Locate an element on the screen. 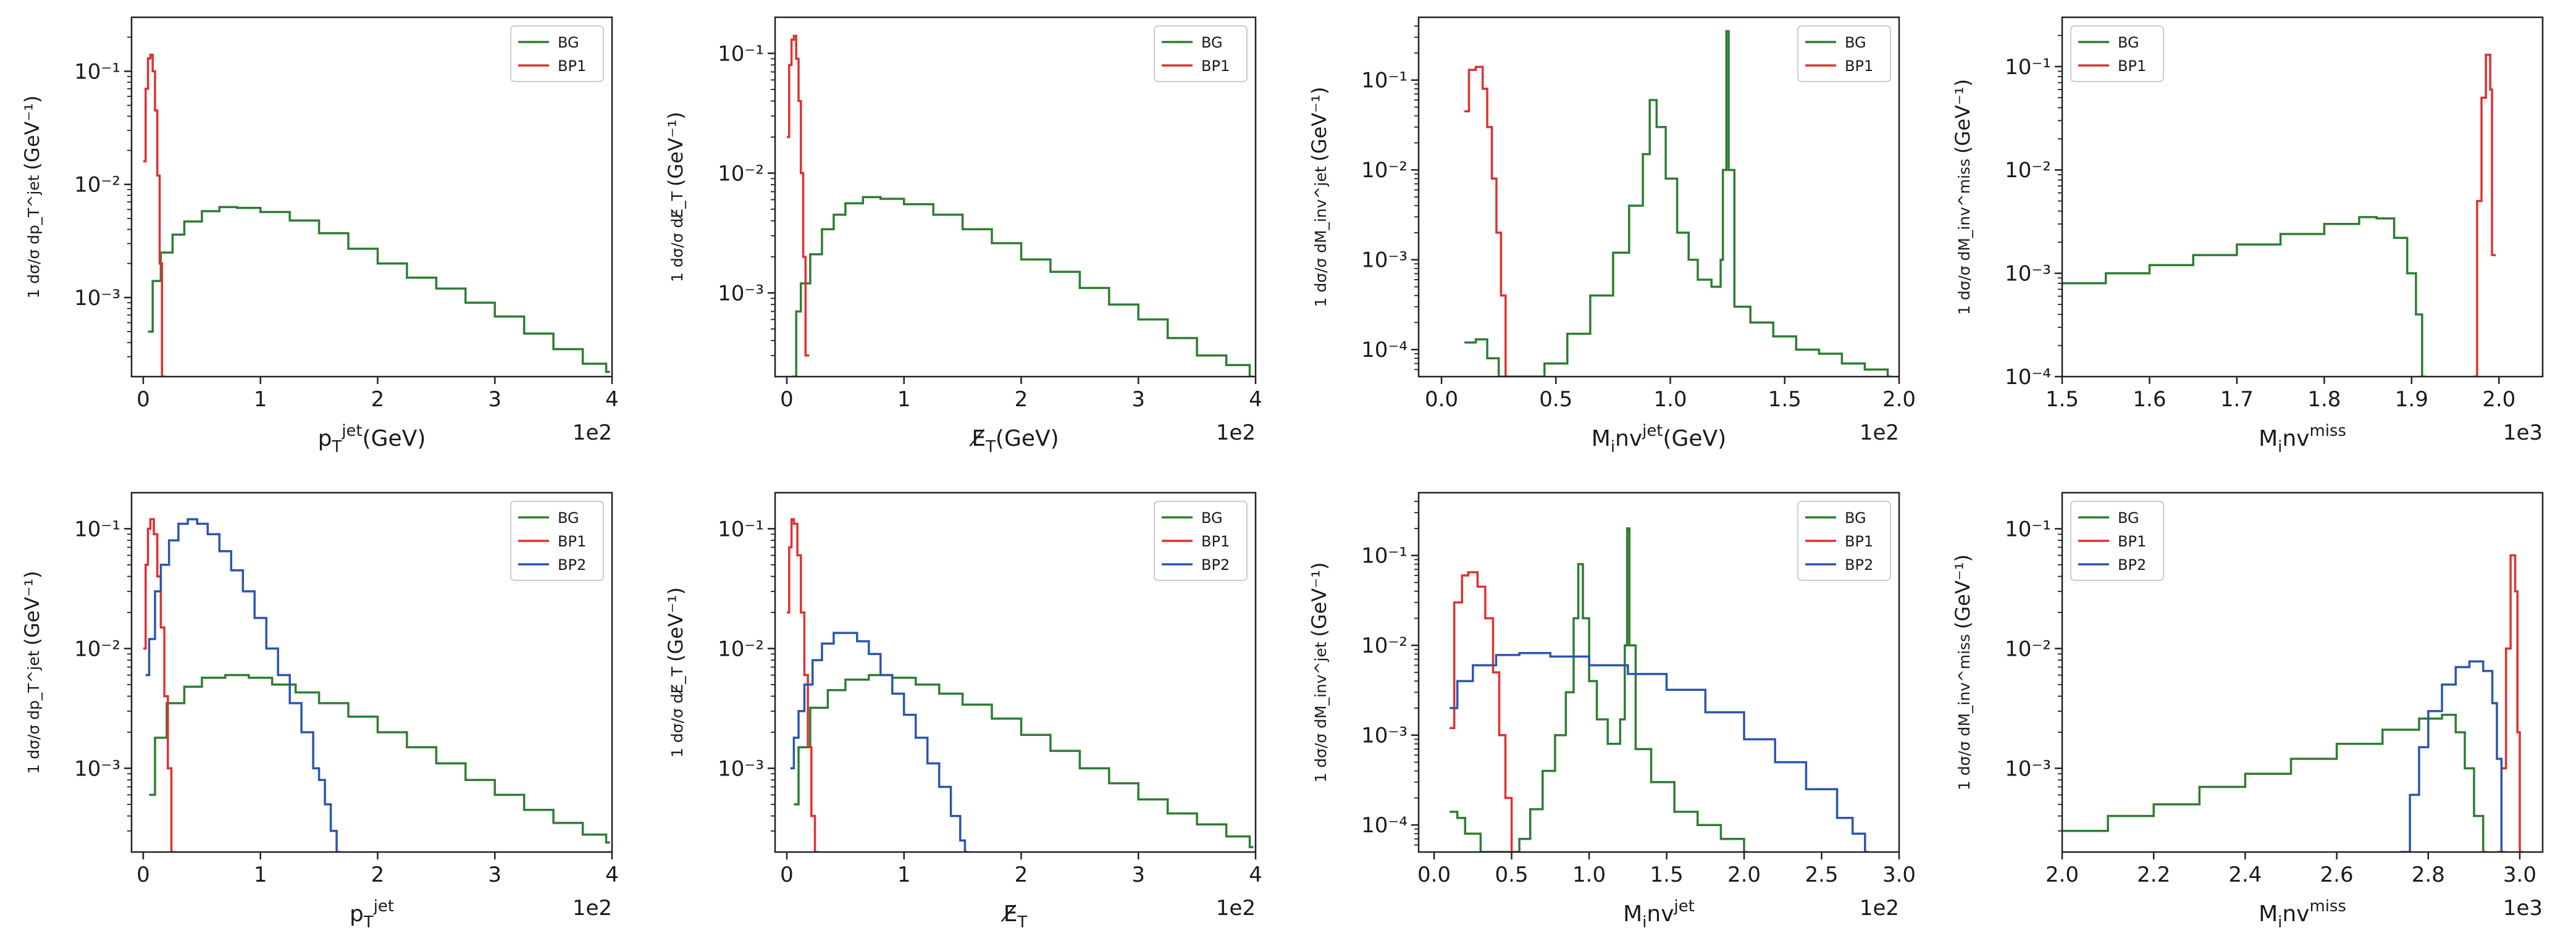 The image size is (2576, 936). x-tick-label: 1.0 is located at coordinates (1670, 400).